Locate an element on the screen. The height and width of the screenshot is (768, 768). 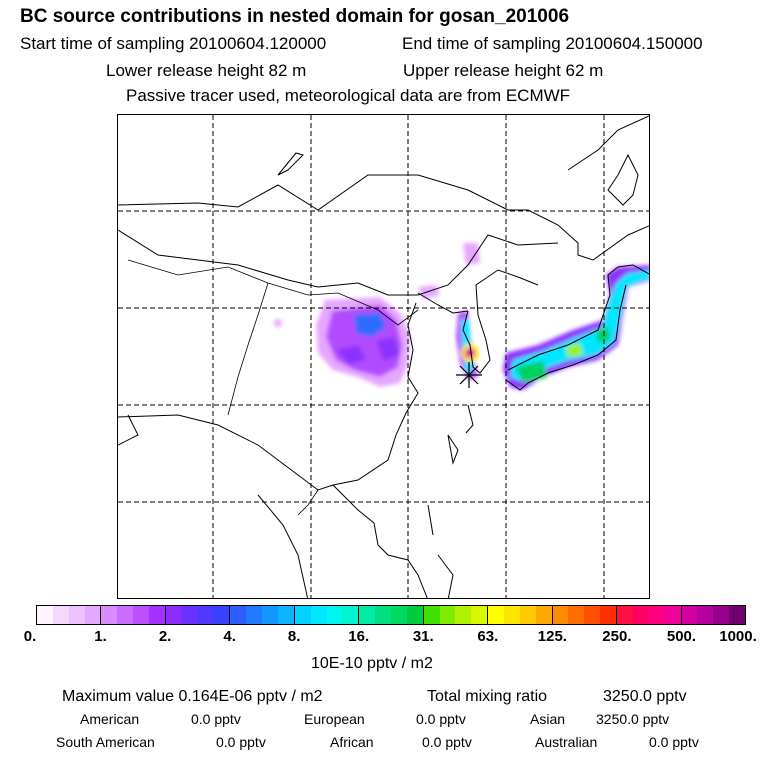
european-label: European is located at coordinates (334, 719).